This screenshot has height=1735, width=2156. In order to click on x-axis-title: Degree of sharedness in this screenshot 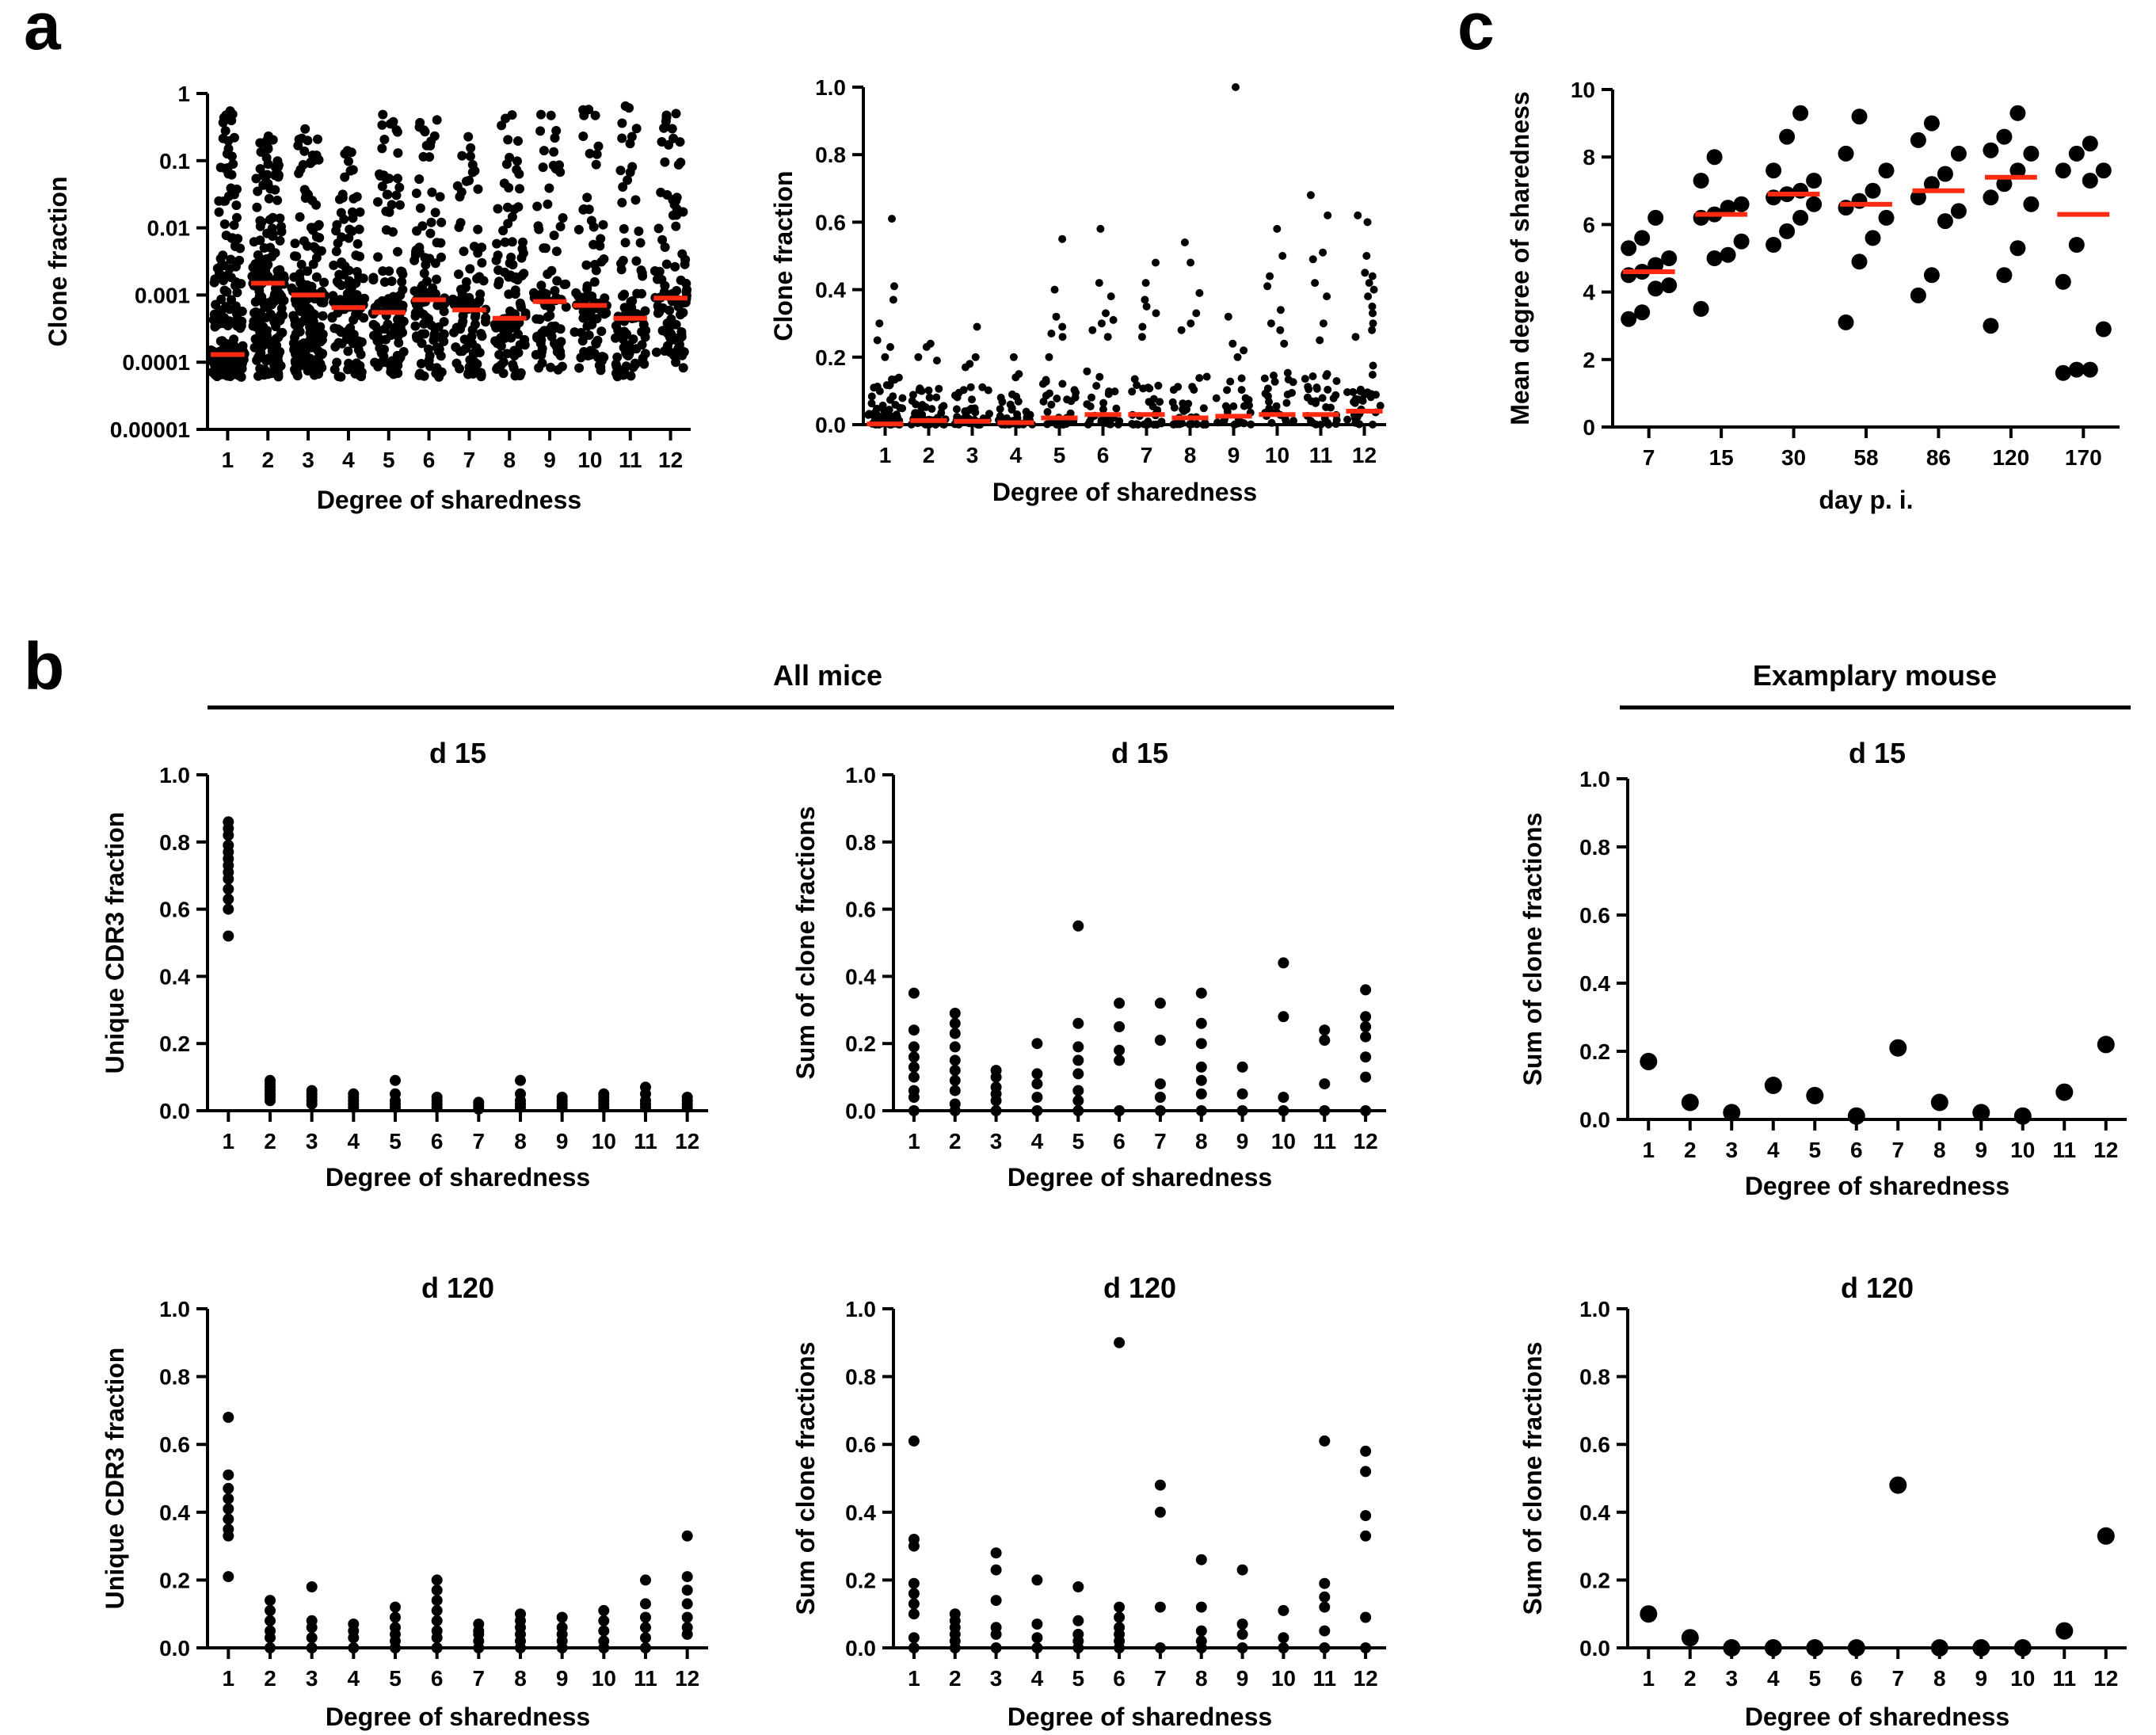, I will do `click(458, 1177)`.